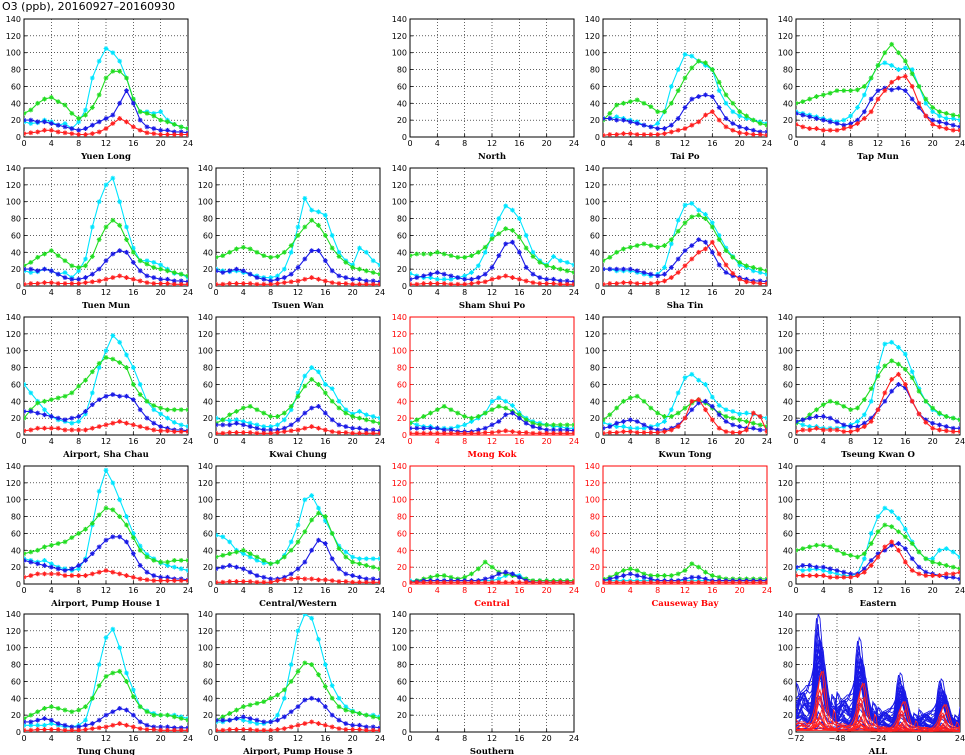 This screenshot has width=965, height=755. Describe the element at coordinates (686, 604) in the screenshot. I see `station-label: Causeway Bay` at that location.